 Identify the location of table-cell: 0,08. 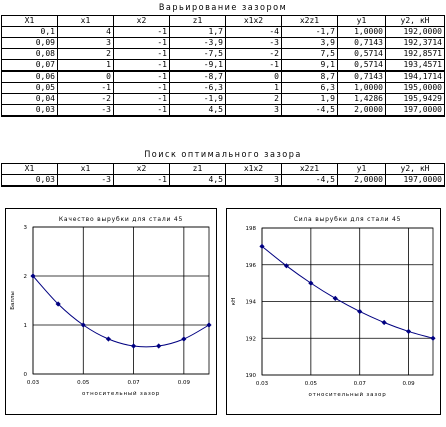
(29, 54).